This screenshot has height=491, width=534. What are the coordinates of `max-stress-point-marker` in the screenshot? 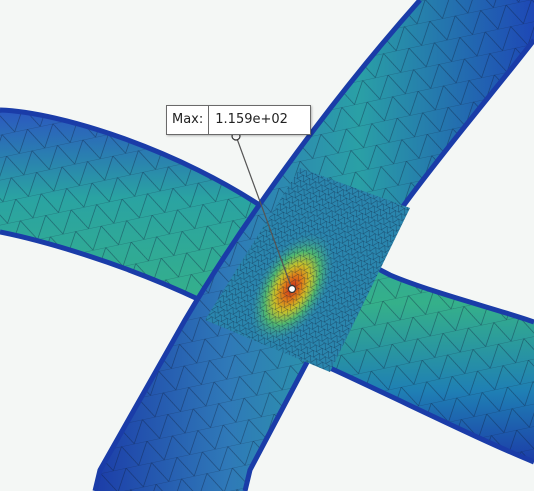 It's located at (292, 289).